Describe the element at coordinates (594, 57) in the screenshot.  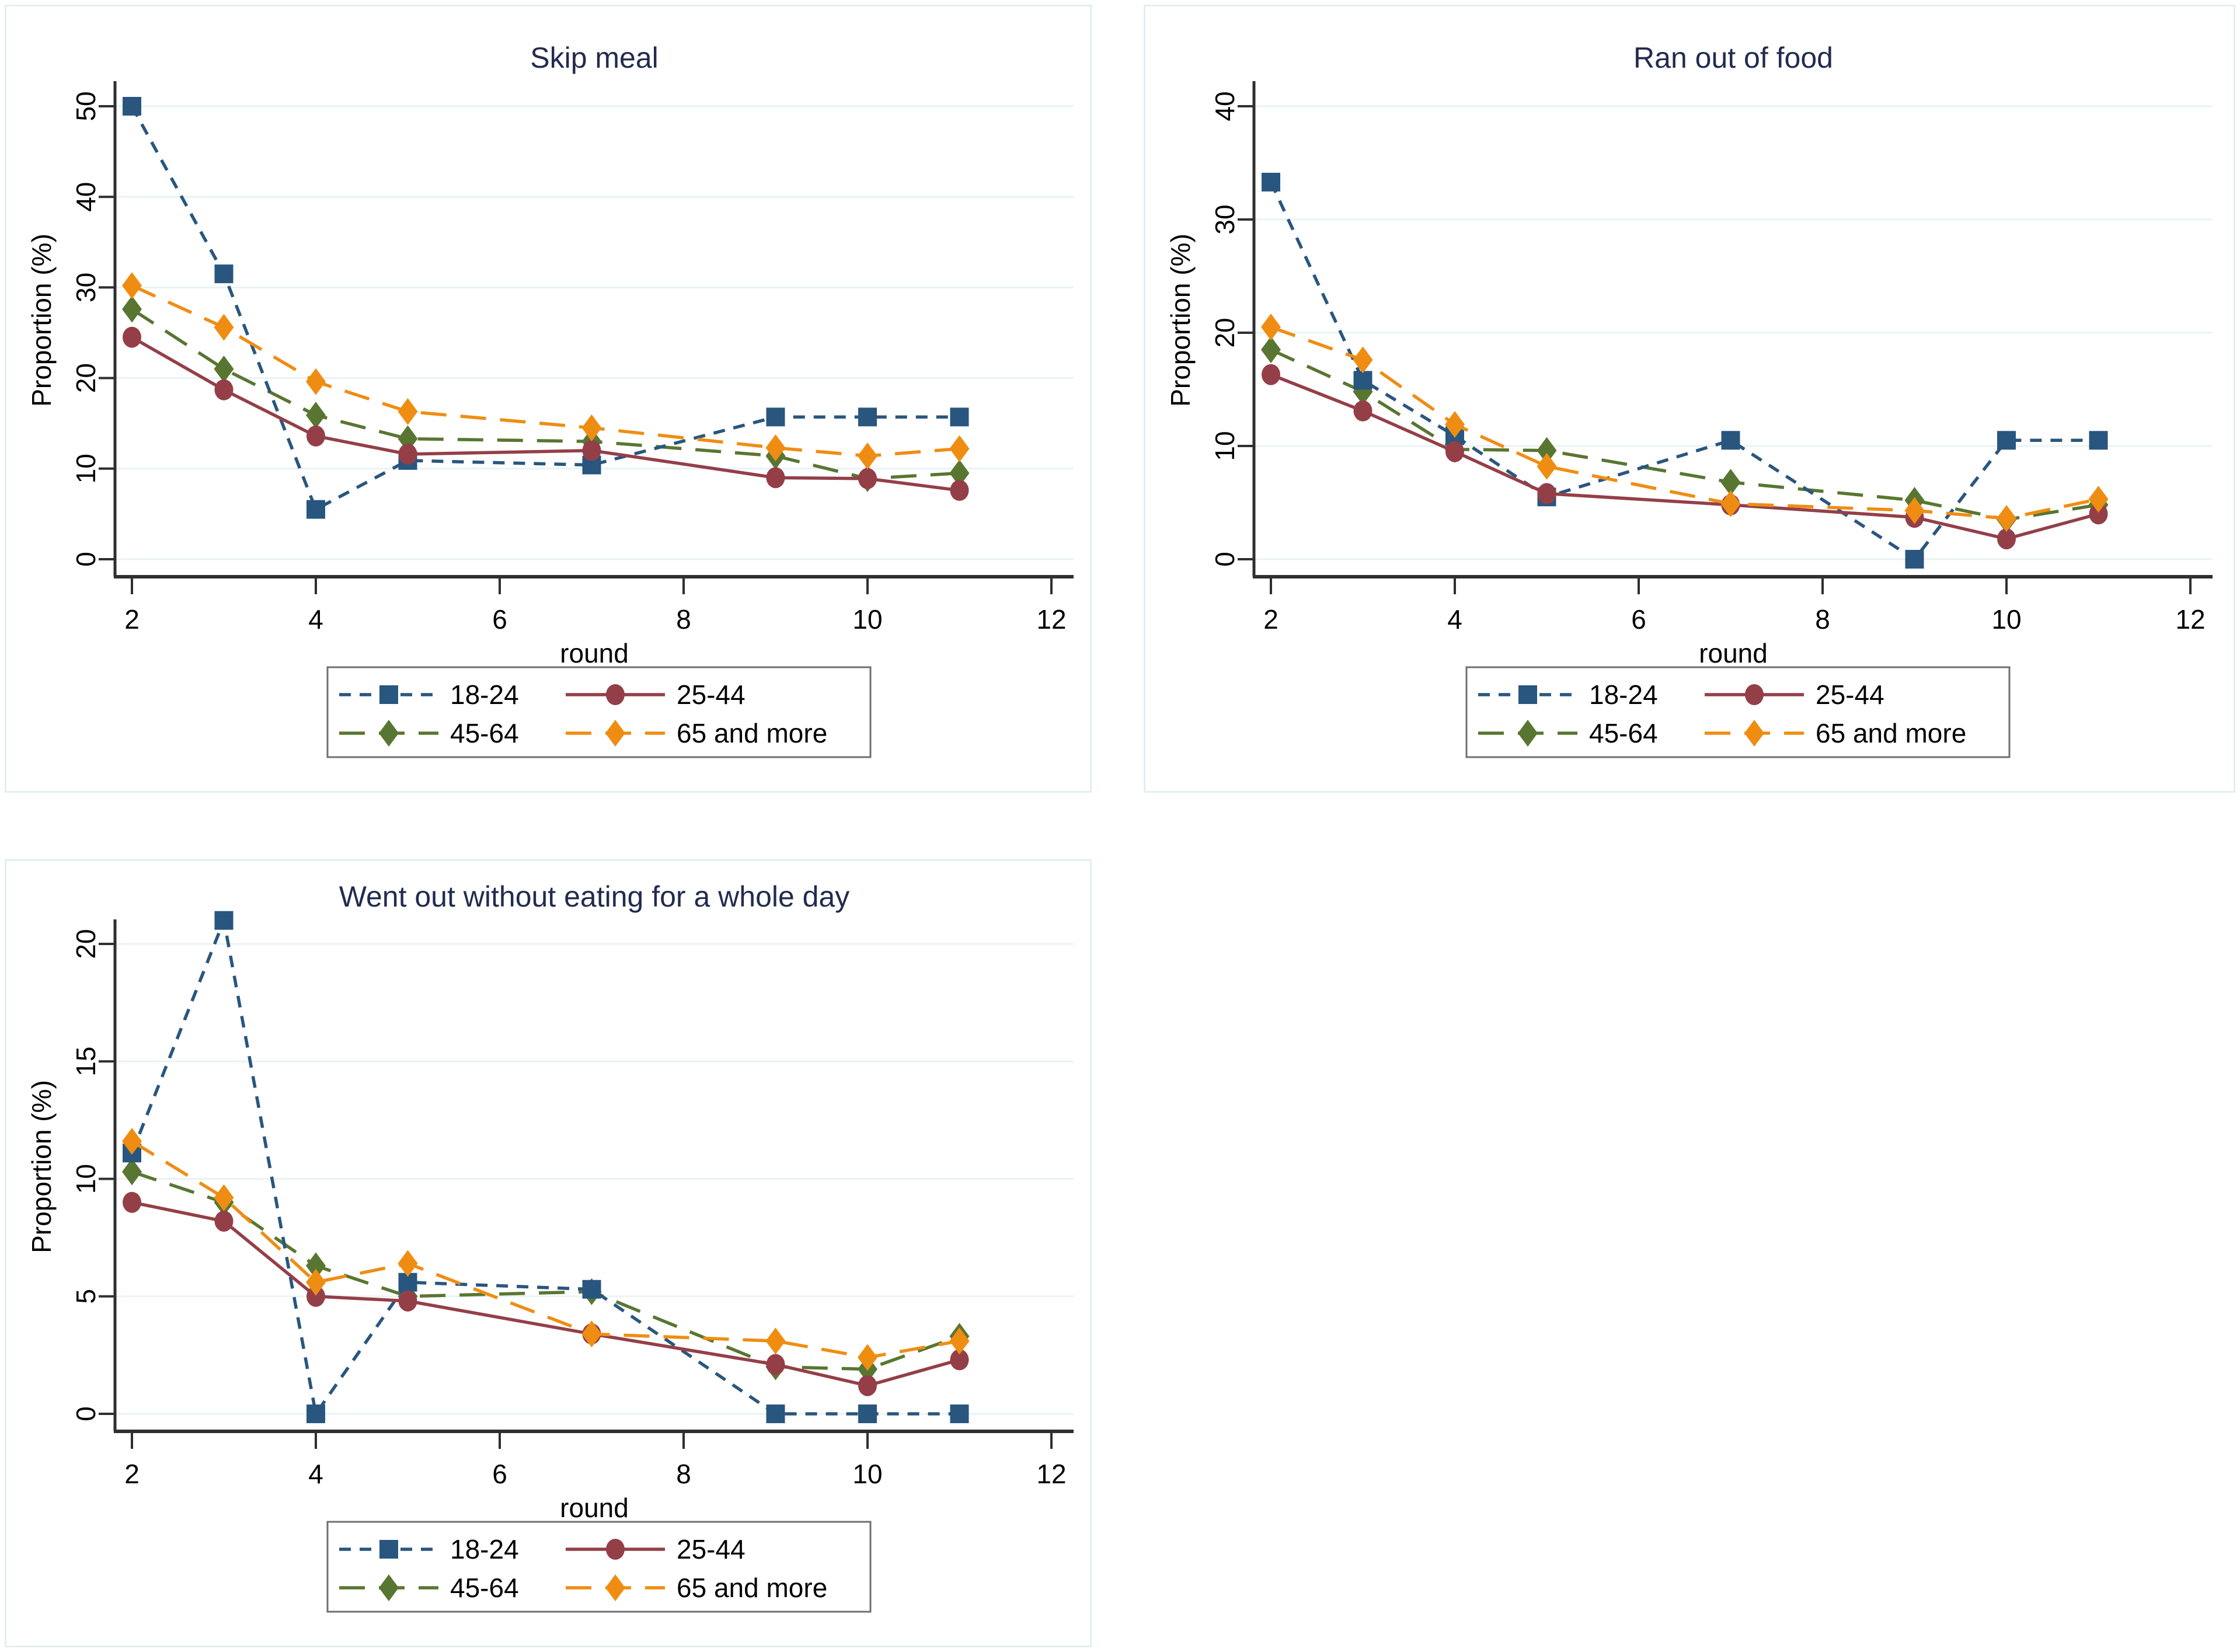
I see `chart-title: Skip meal` at that location.